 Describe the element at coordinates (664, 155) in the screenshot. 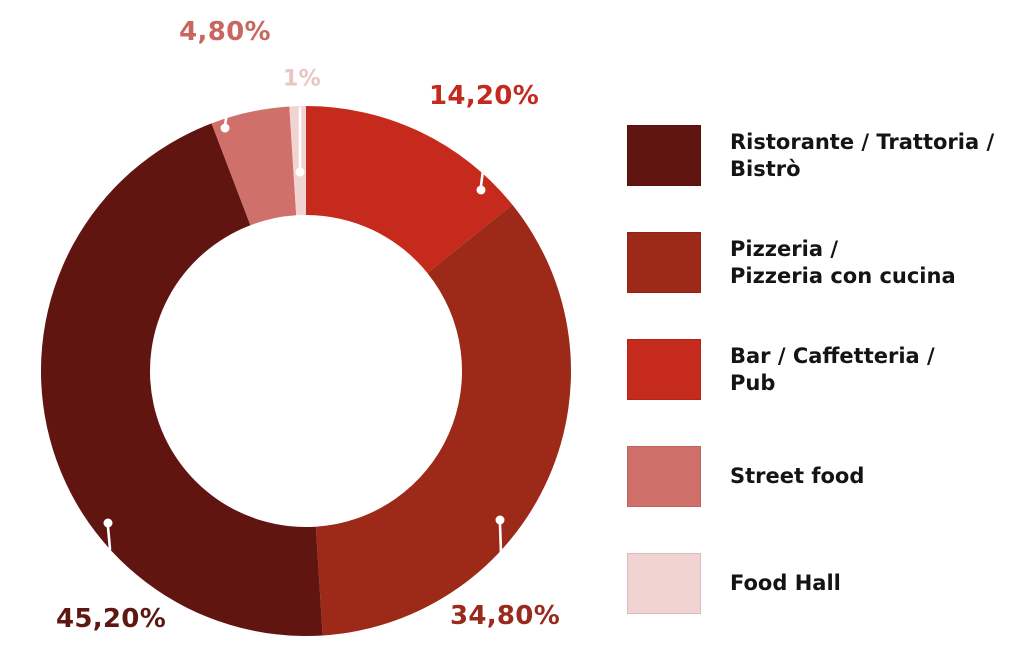

I see `legend-swatch-ristorante` at that location.